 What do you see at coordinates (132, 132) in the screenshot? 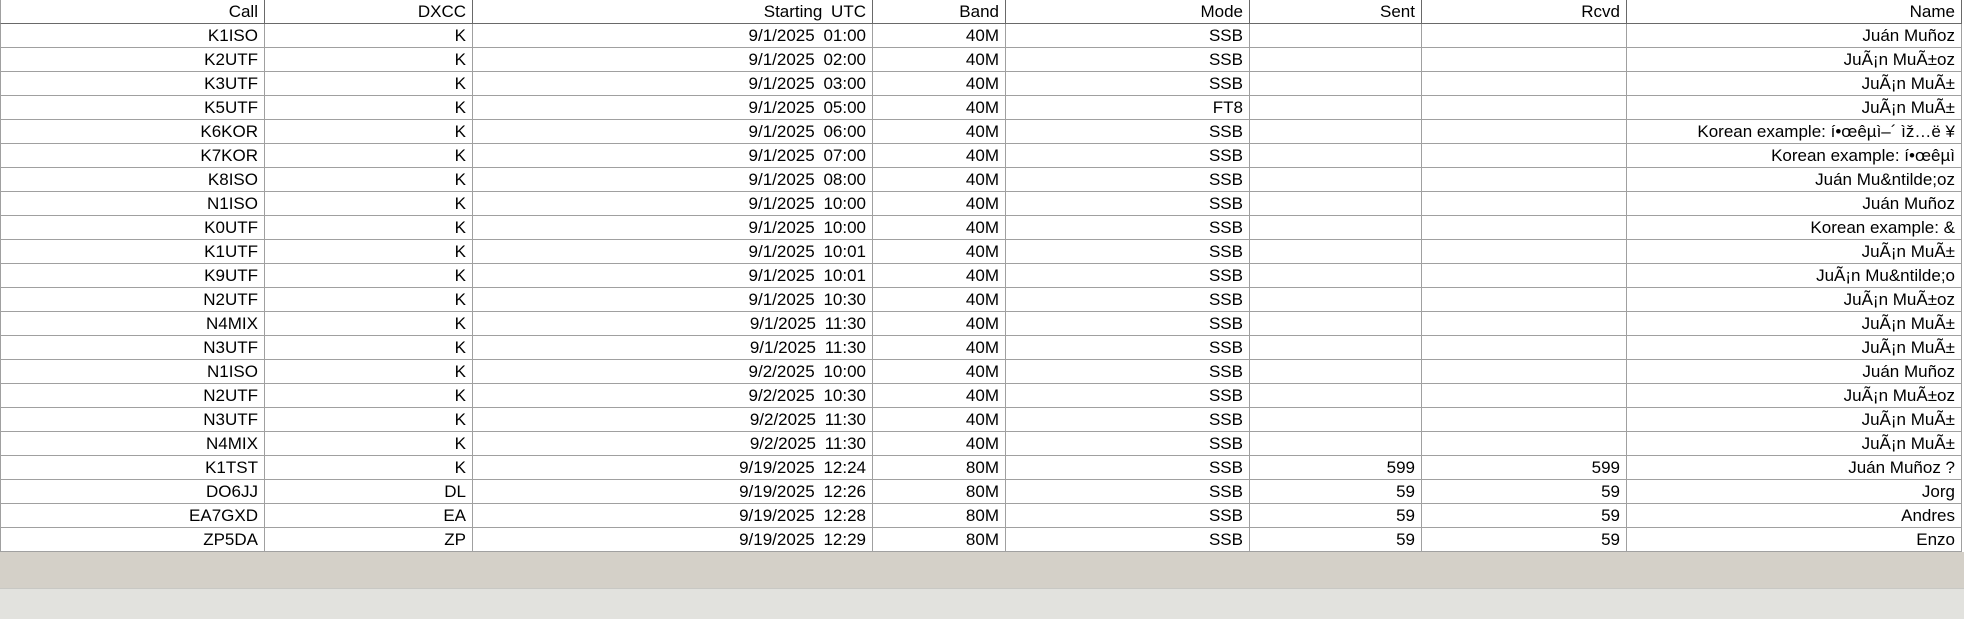
I see `cell-call: K6KOR` at bounding box center [132, 132].